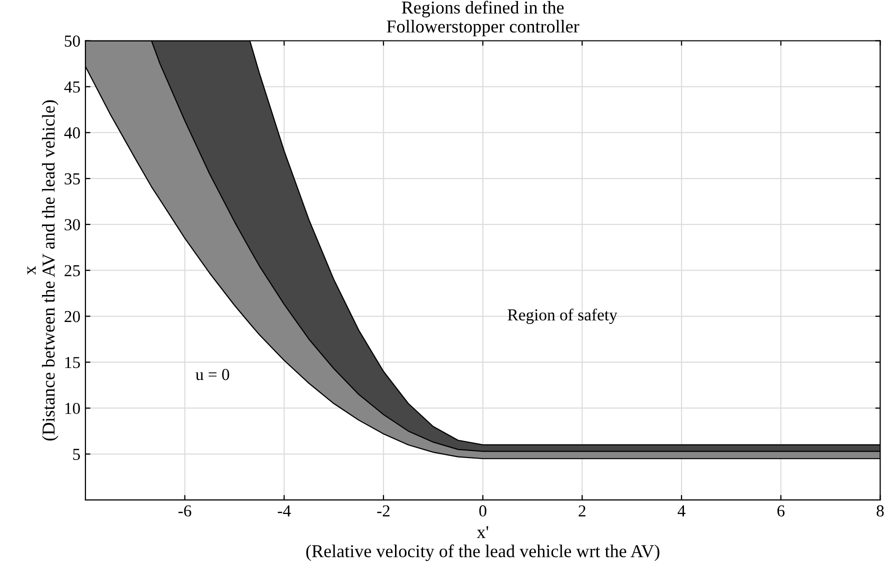  Describe the element at coordinates (880, 511) in the screenshot. I see `x-tick-label: 8` at that location.